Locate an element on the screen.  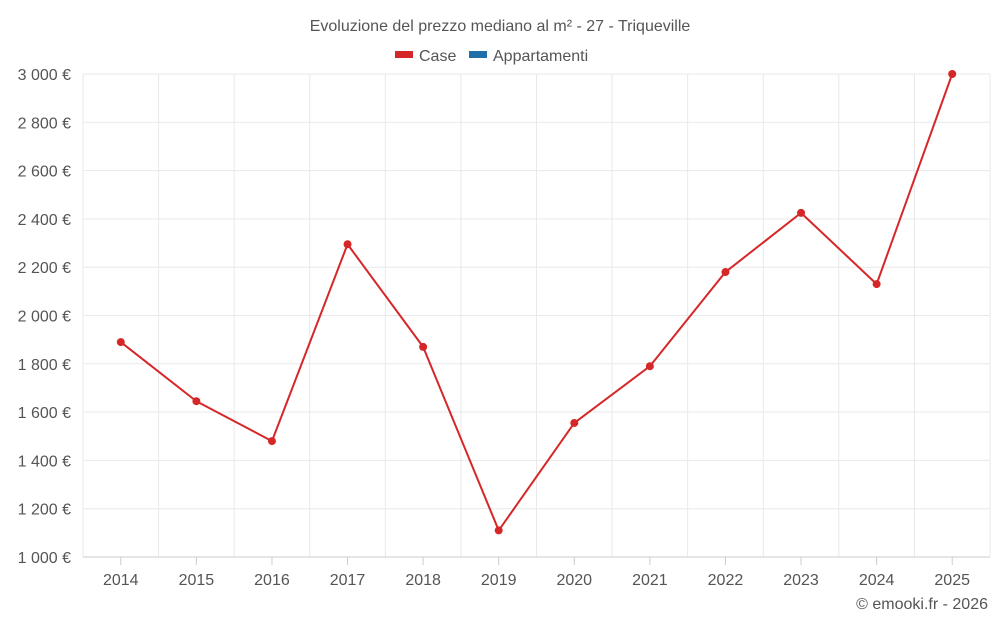
y-tick-label: 1 400 € is located at coordinates (44, 461).